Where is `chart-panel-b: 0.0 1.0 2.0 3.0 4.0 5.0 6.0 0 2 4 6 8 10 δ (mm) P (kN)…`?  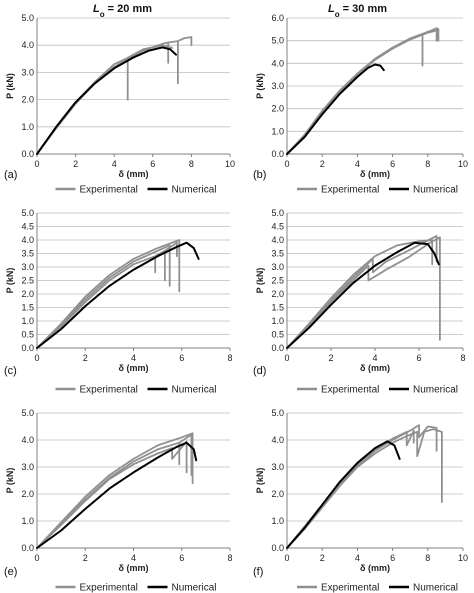
chart-panel-b: 0.0 1.0 2.0 3.0 4.0 5.0 6.0 0 2 4 6 8 10 δ (mm) P (kN)… is located at coordinates (360, 104).